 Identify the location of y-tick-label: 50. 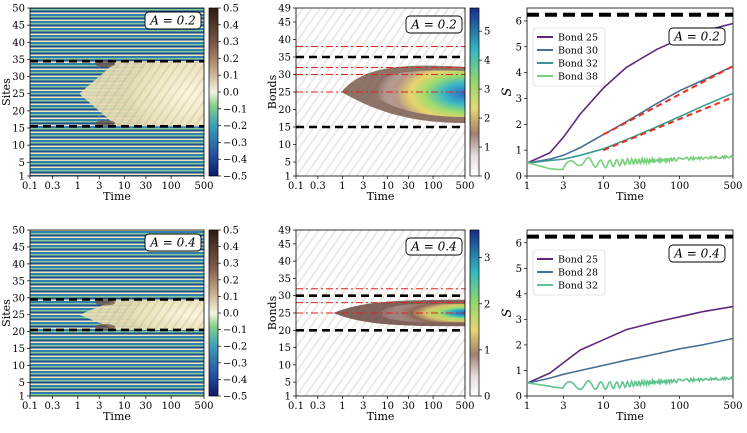
(18, 231).